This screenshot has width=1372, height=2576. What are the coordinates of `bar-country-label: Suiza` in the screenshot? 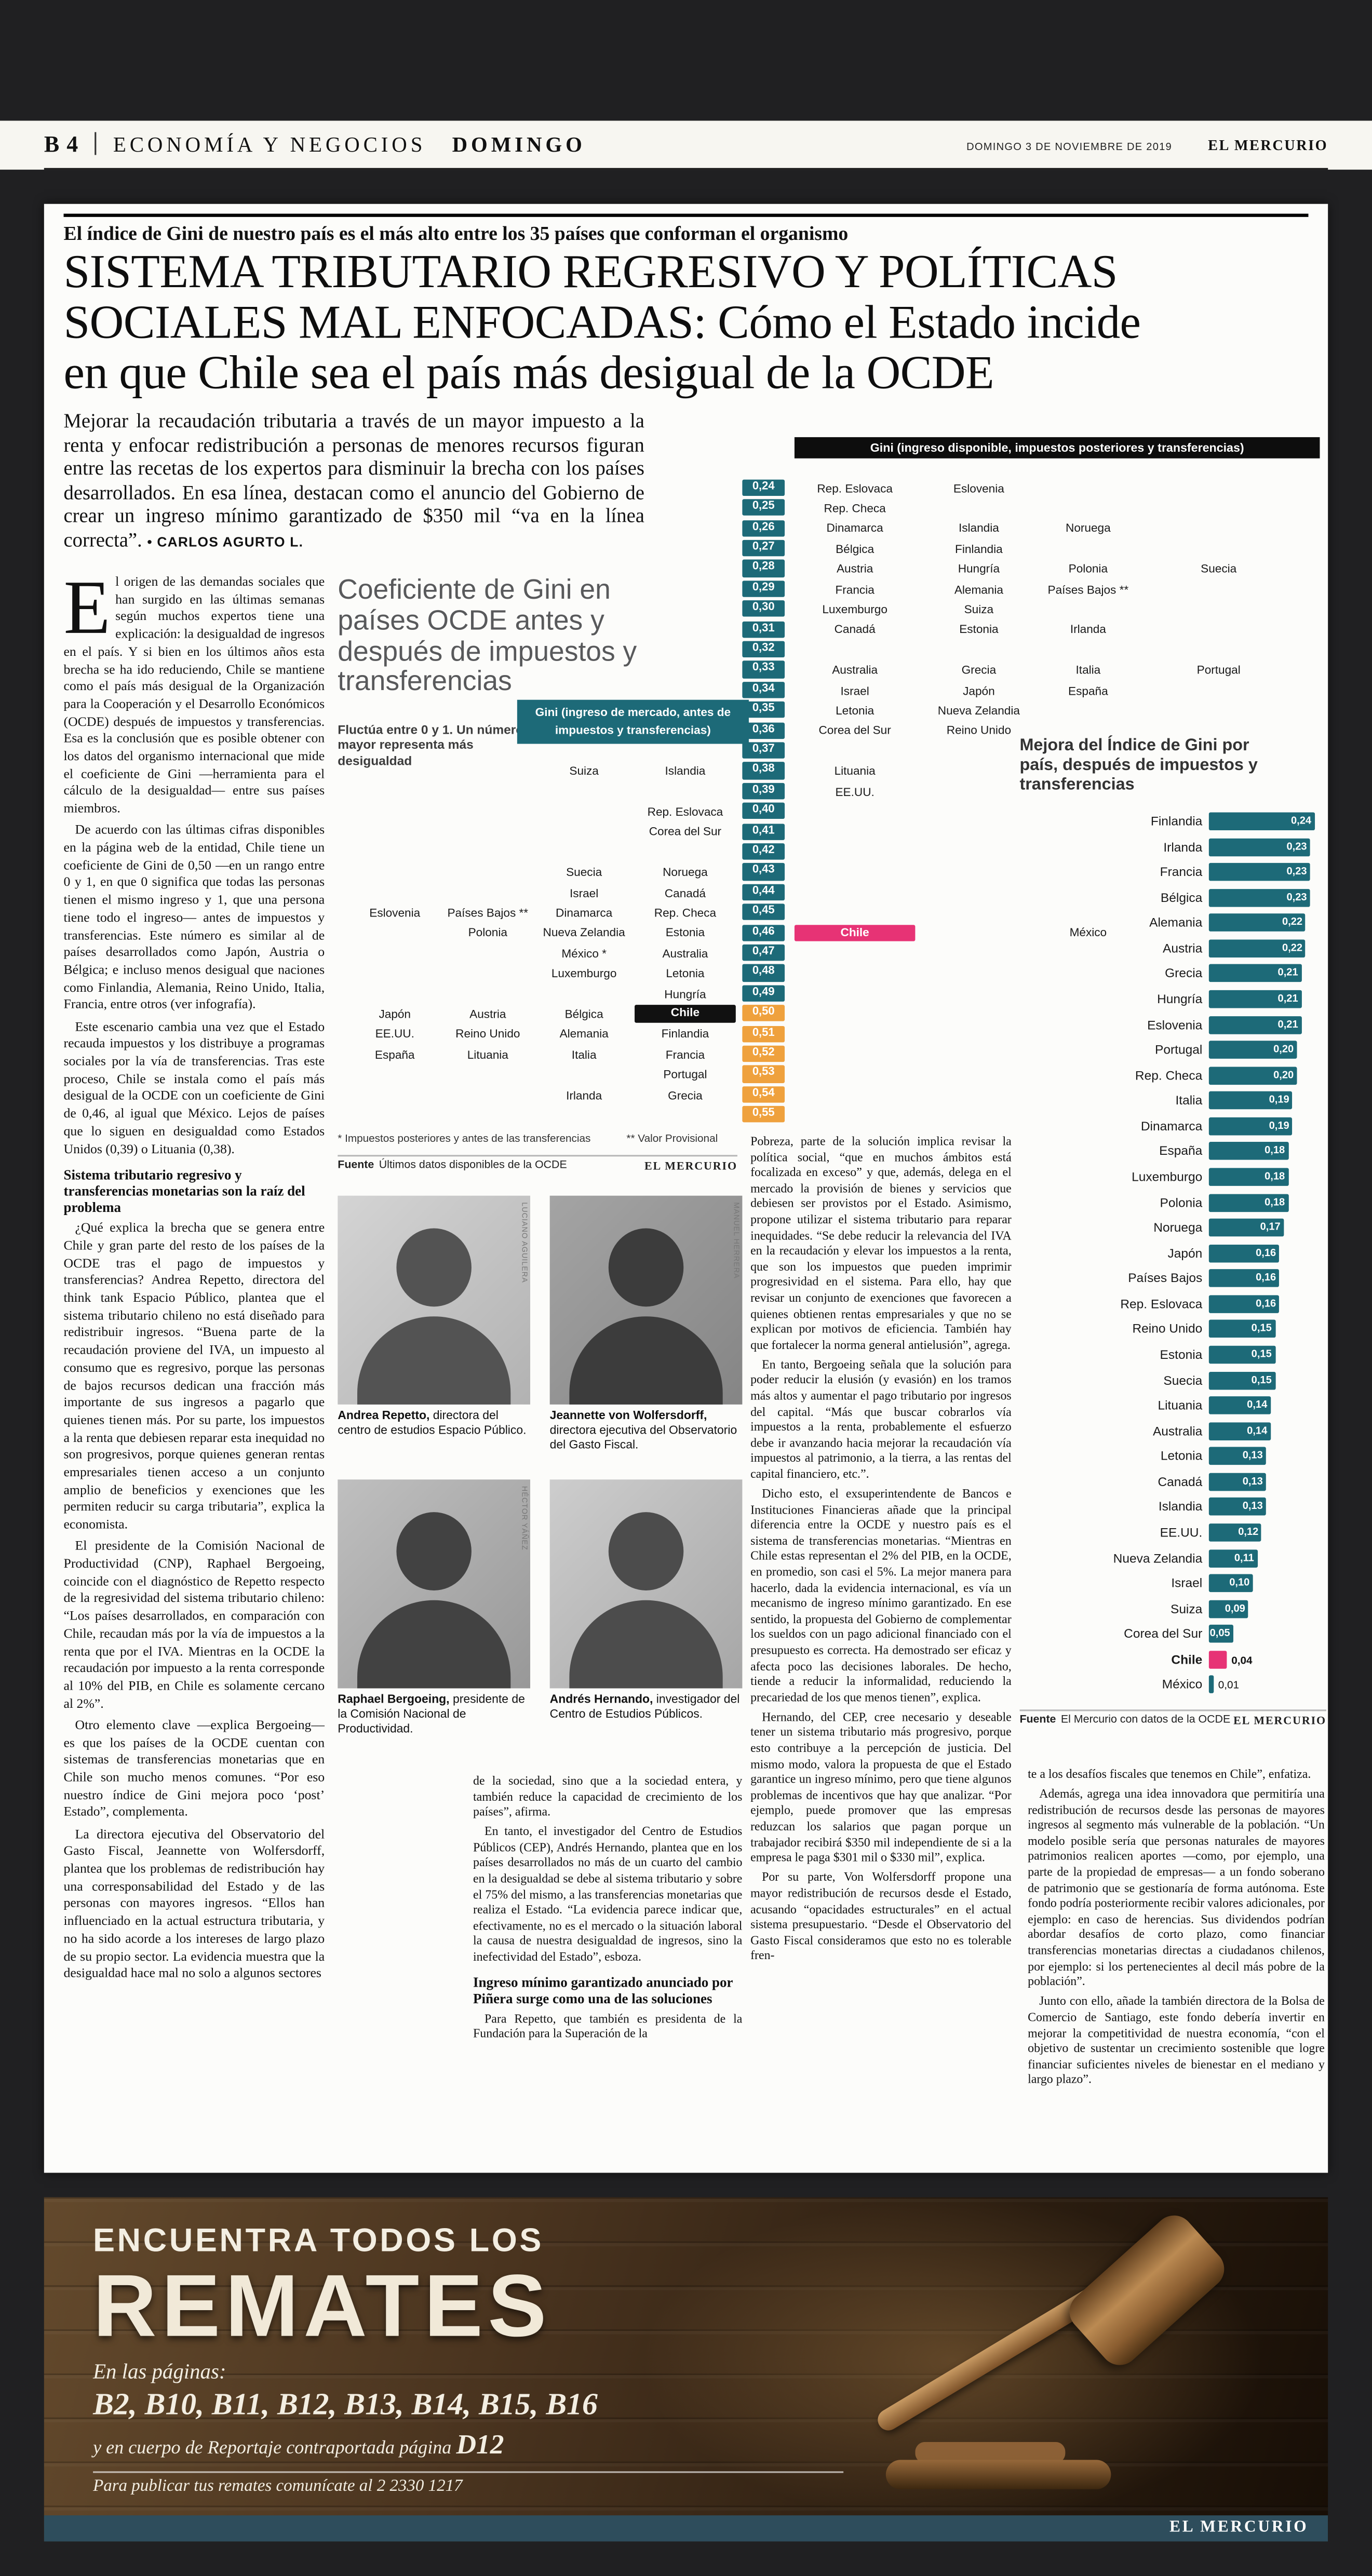 It's located at (1186, 1608).